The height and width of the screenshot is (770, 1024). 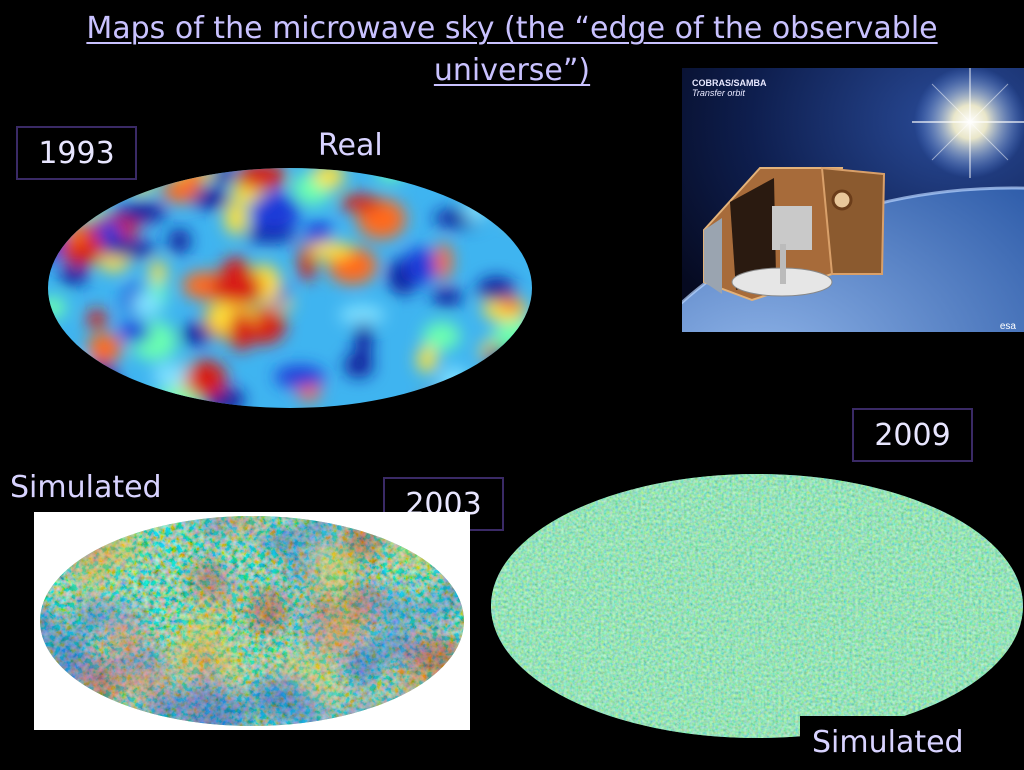 What do you see at coordinates (853, 200) in the screenshot?
I see `satellite-photo: COBRAS/SAMBA Transfer orbit esa` at bounding box center [853, 200].